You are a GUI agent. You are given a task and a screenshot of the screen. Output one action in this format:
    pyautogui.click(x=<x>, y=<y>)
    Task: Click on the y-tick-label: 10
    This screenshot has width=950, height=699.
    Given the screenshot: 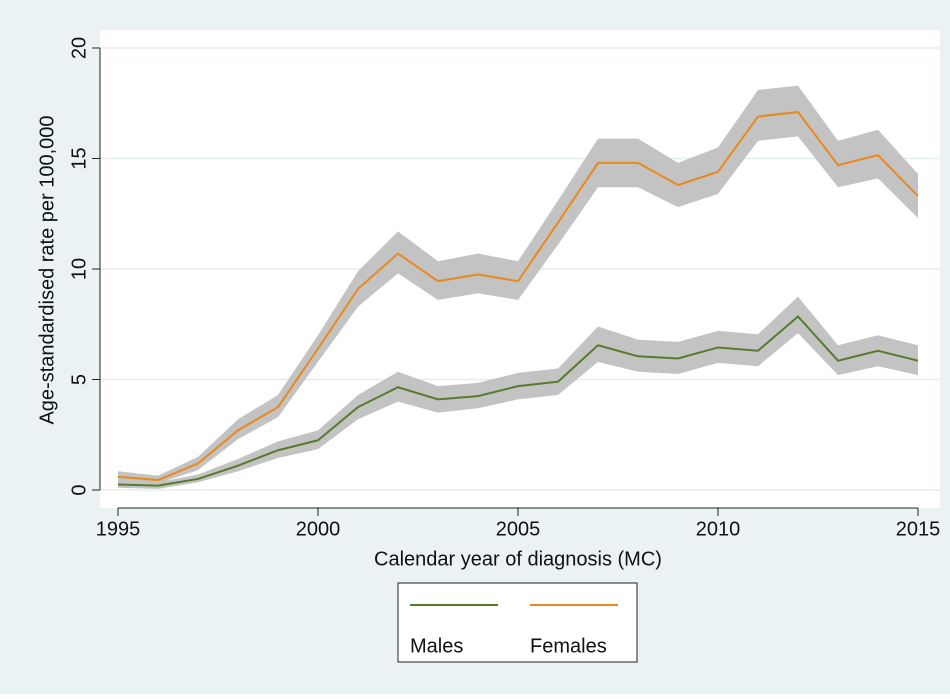 What is the action you would take?
    pyautogui.click(x=79, y=269)
    